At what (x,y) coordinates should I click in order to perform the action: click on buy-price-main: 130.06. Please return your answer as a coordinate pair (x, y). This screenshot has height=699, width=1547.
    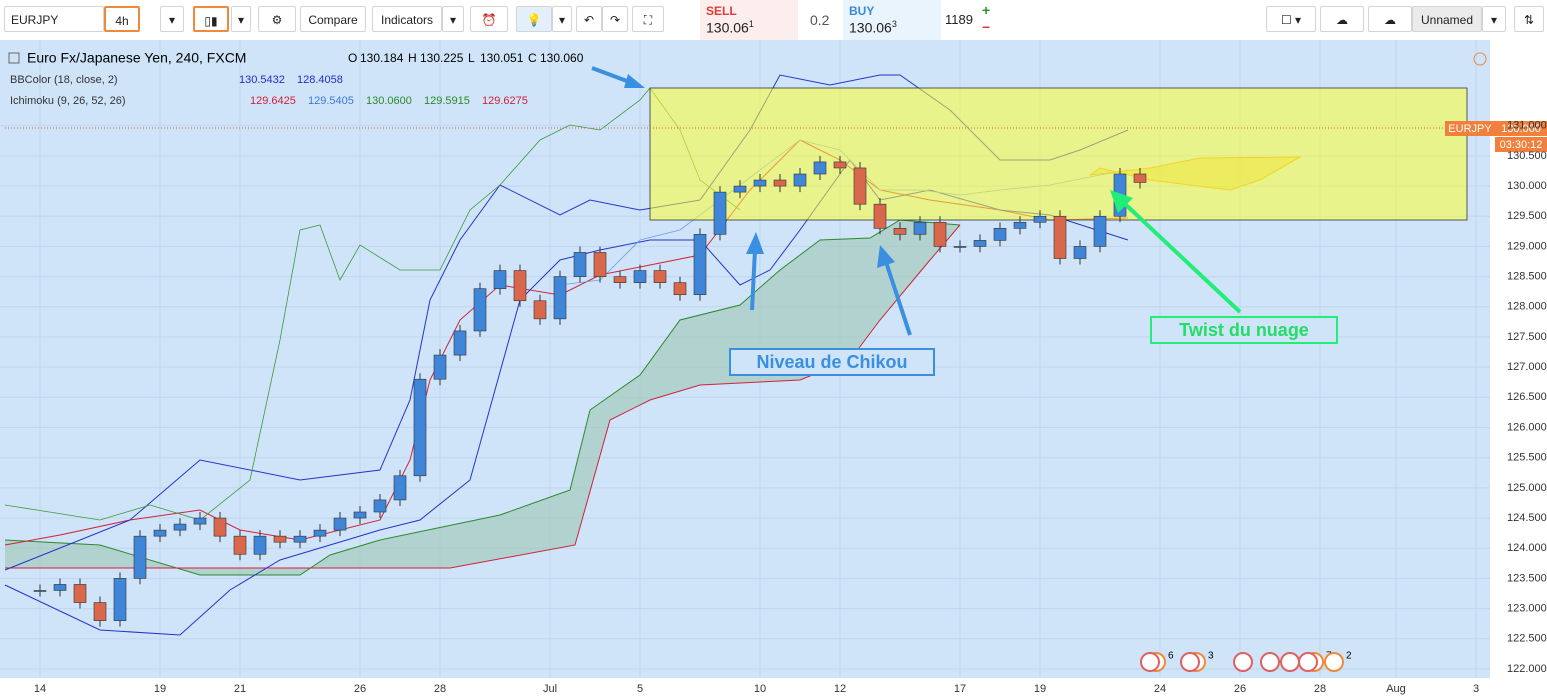
    Looking at the image, I should click on (870, 27).